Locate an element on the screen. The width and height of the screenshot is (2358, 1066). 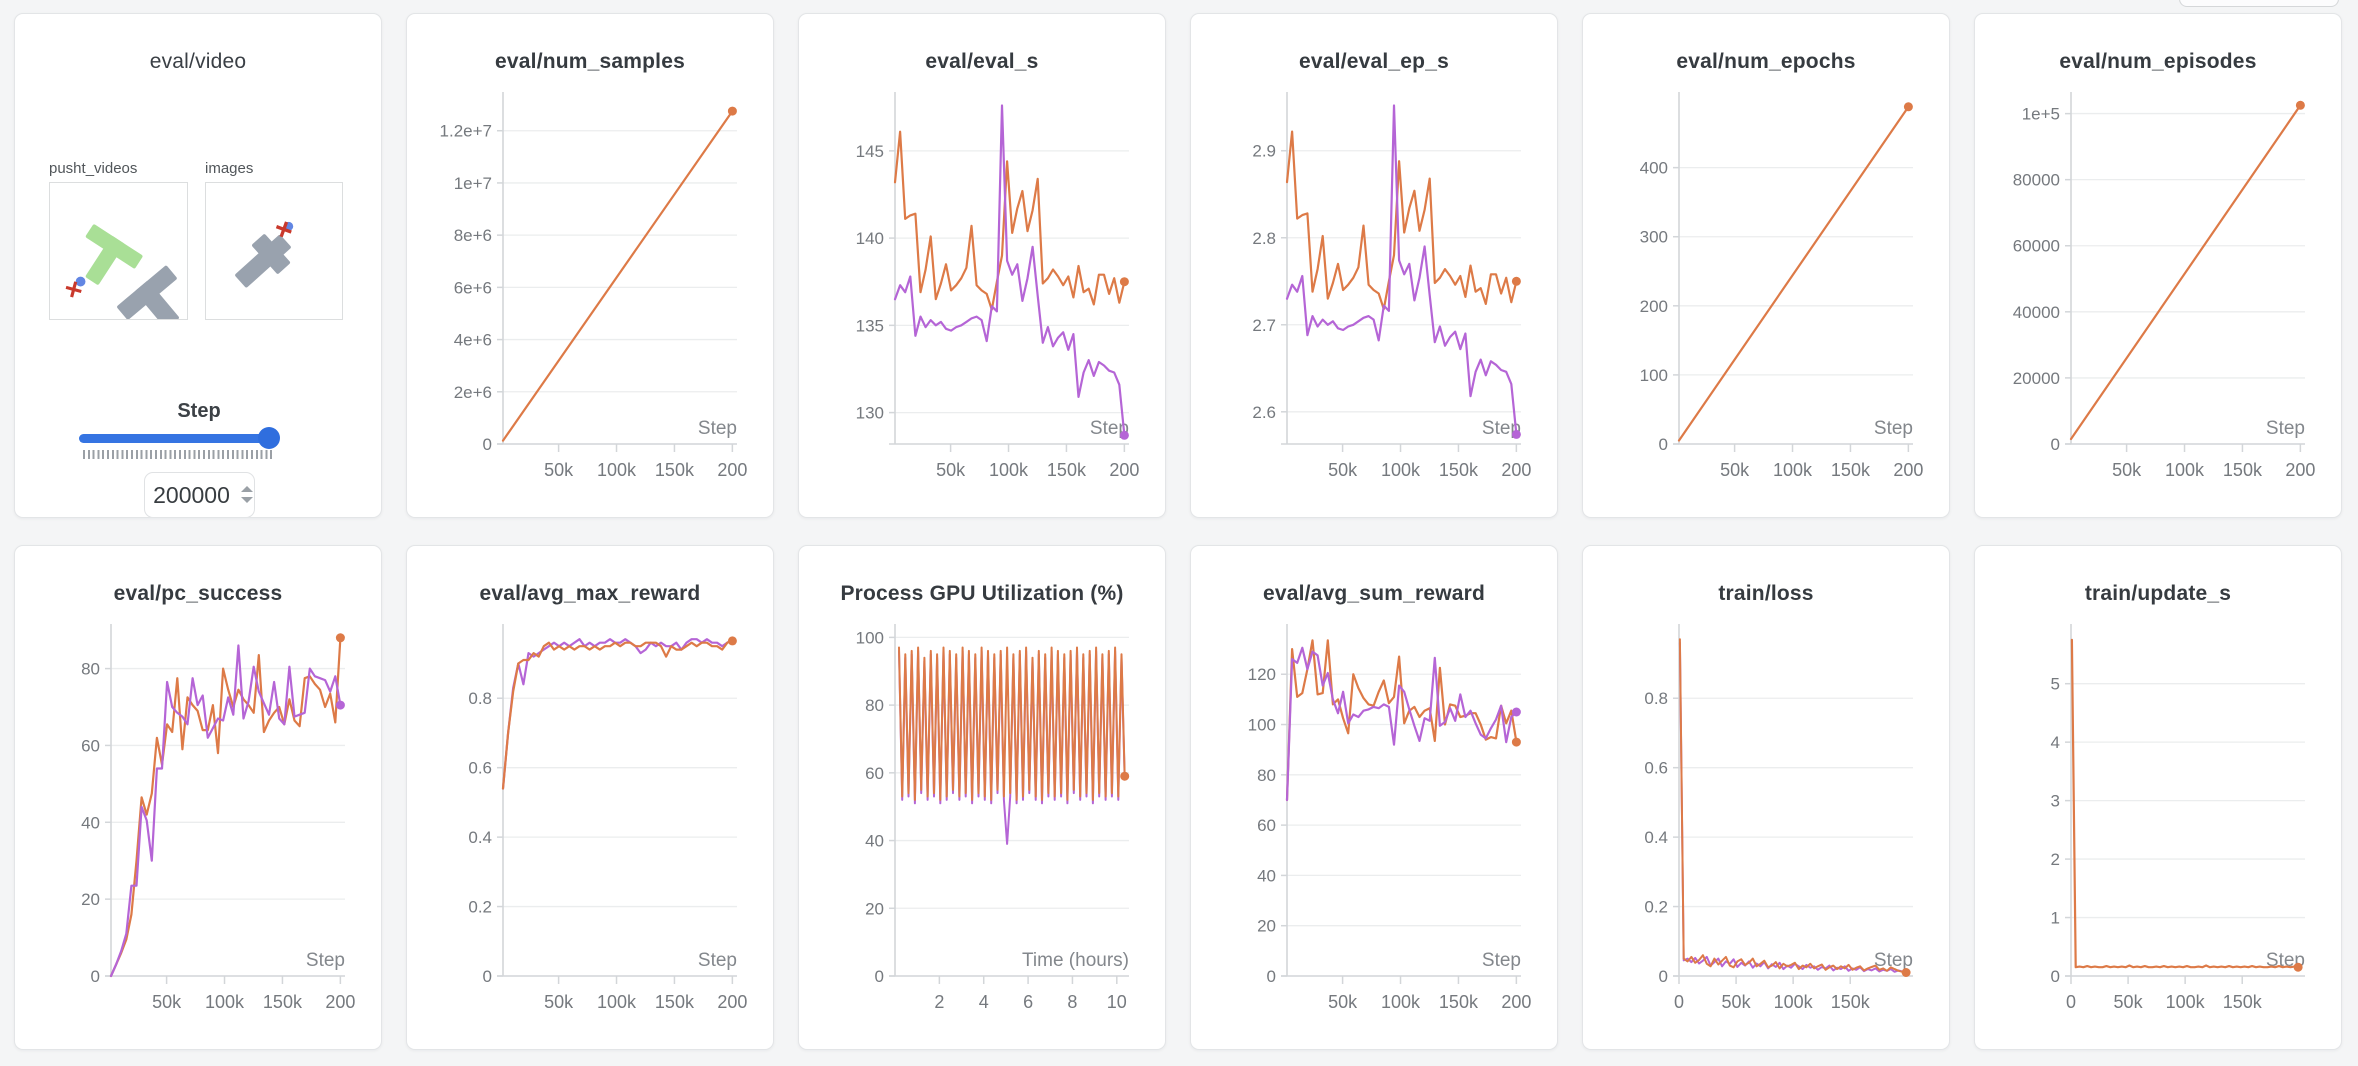
chart-train-update-s: 0 1 2 3 4 5 0 50k 100k 150k Step is located at coordinates (2159, 814).